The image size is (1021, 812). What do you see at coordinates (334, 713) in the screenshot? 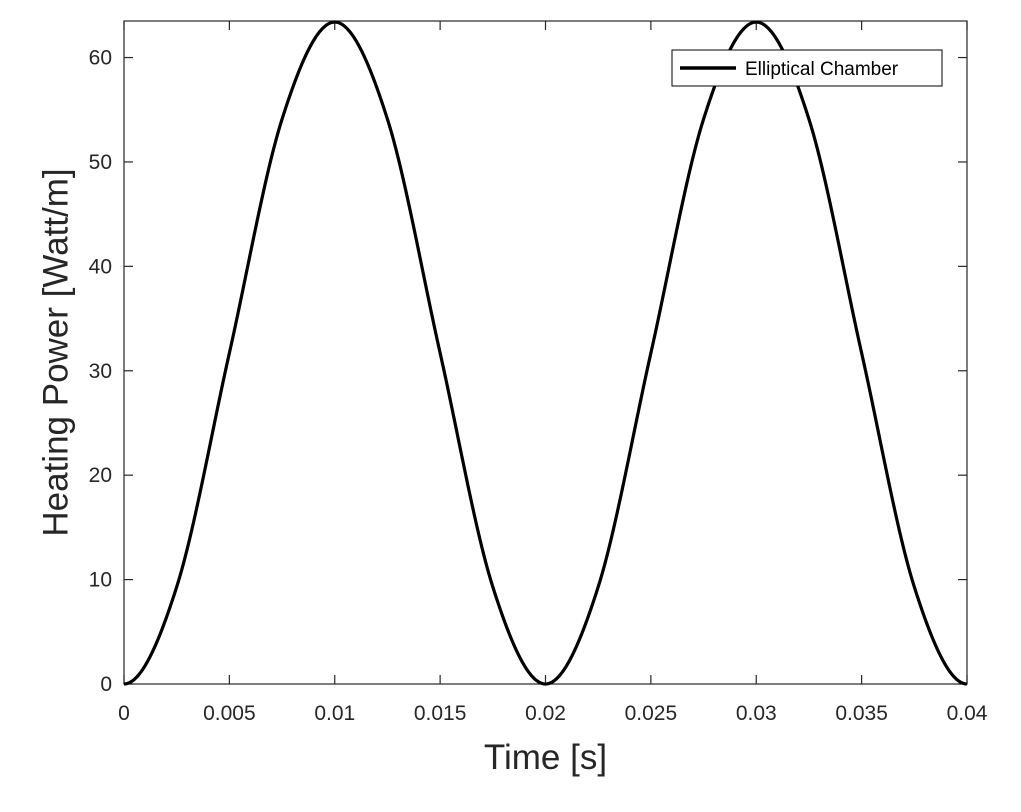
I see `x-tick-label: 0.01` at bounding box center [334, 713].